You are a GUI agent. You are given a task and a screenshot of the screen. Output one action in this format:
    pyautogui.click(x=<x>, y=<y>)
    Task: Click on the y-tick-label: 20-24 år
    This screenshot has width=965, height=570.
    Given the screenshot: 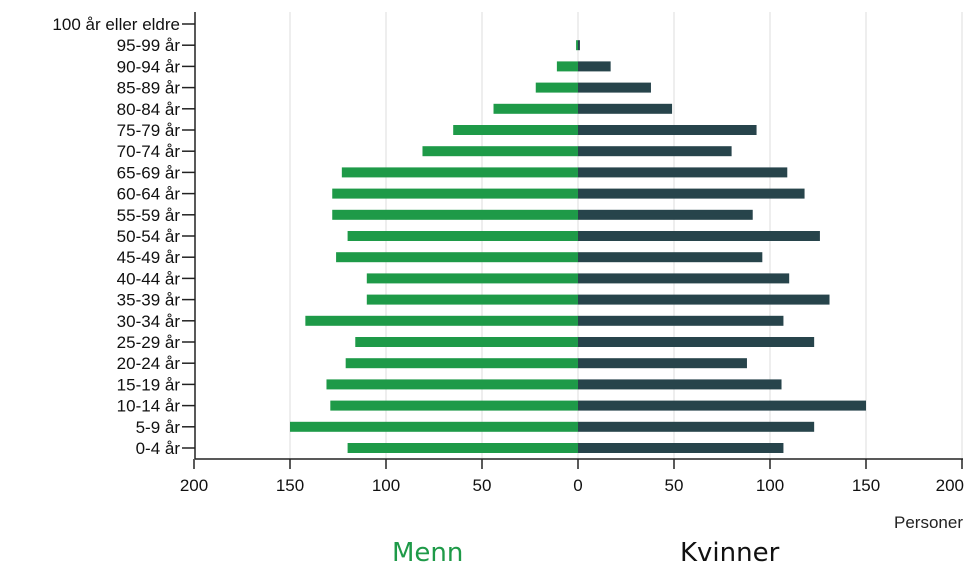 What is the action you would take?
    pyautogui.click(x=149, y=363)
    